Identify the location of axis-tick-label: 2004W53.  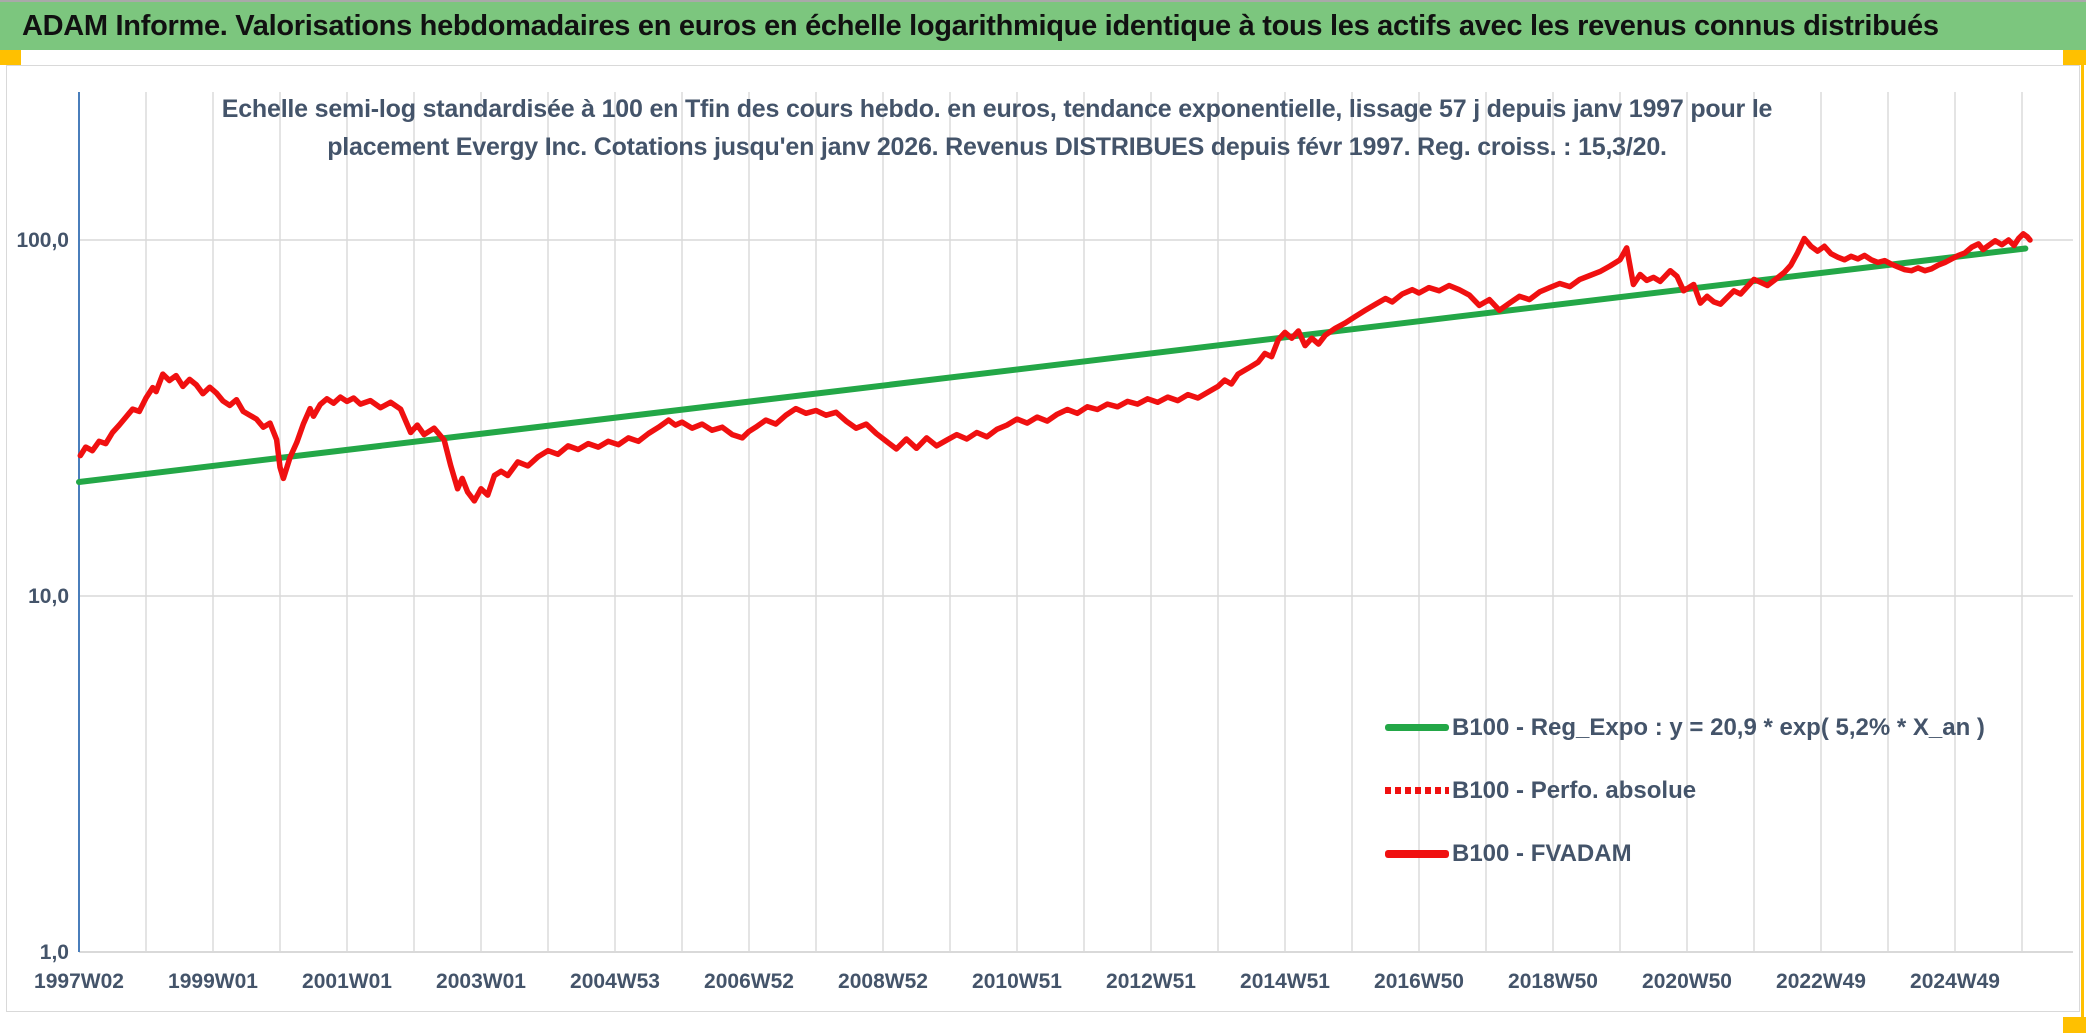
(615, 981).